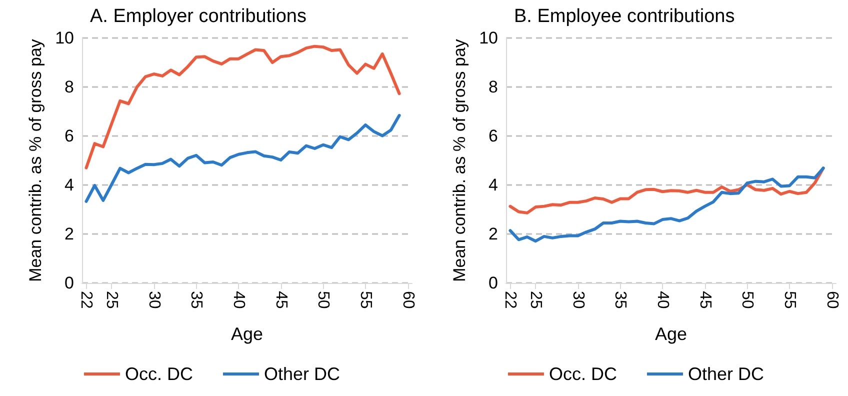 This screenshot has height=396, width=848. Describe the element at coordinates (198, 16) in the screenshot. I see `chart-title: A. Employer contributions` at that location.